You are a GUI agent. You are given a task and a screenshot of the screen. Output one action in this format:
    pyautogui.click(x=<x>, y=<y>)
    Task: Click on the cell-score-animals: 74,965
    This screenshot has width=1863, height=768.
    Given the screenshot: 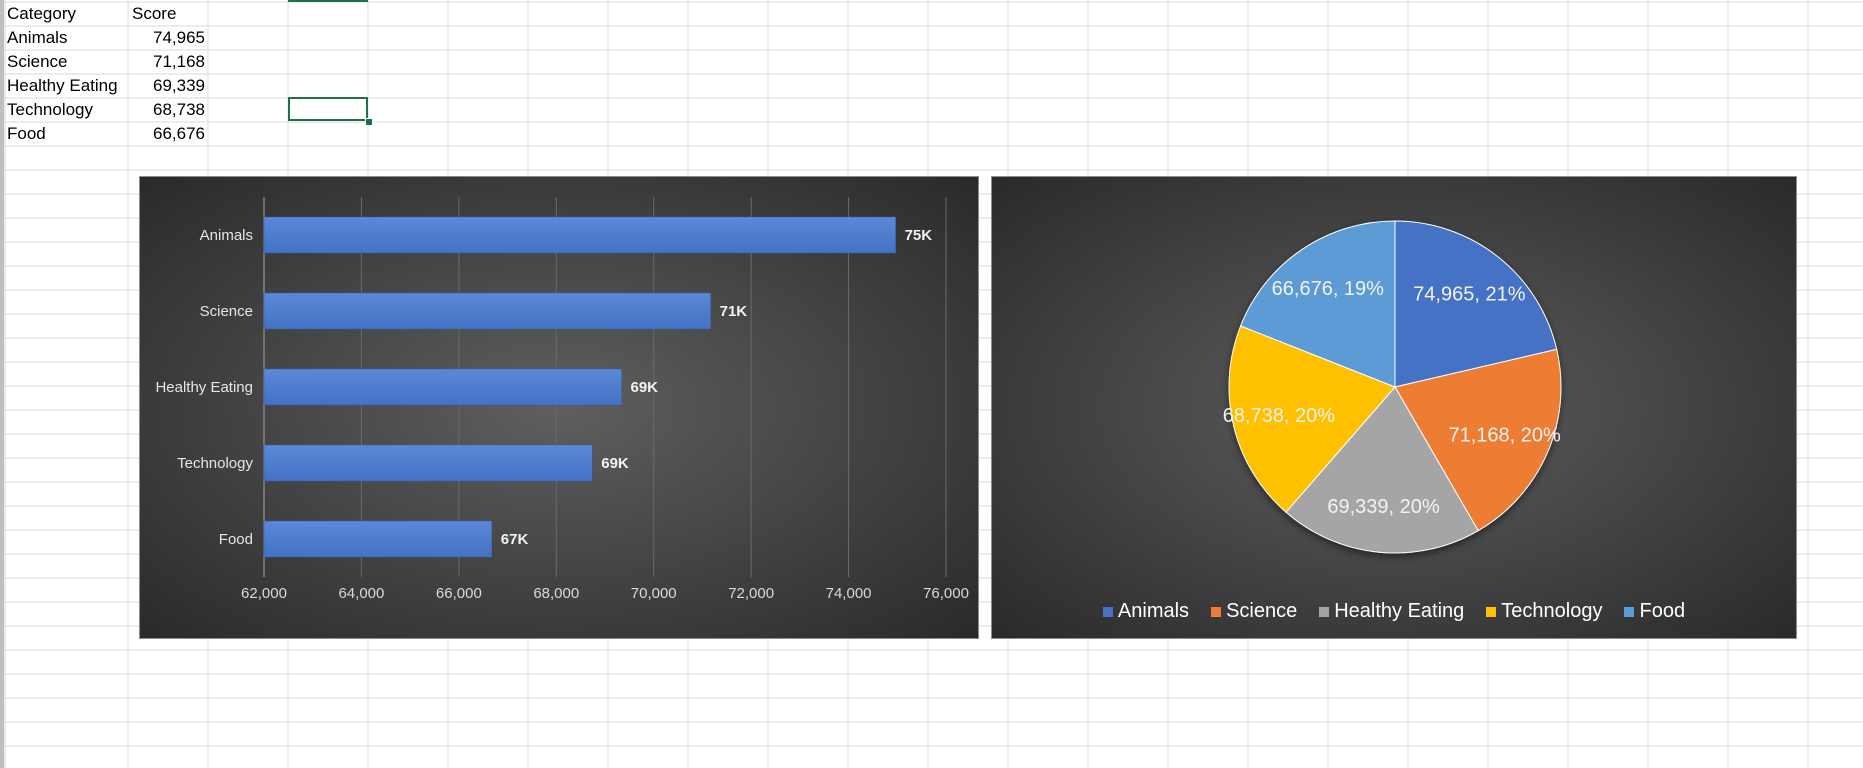 What is the action you would take?
    pyautogui.click(x=179, y=37)
    